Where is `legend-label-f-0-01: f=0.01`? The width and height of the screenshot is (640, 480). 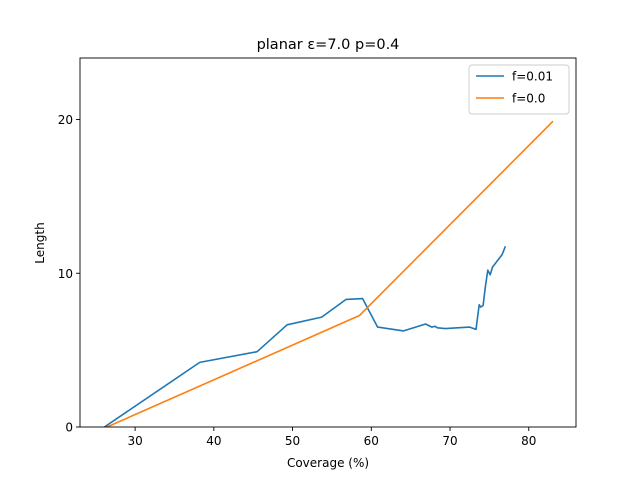
legend-label-f-0-01: f=0.01 is located at coordinates (532, 77).